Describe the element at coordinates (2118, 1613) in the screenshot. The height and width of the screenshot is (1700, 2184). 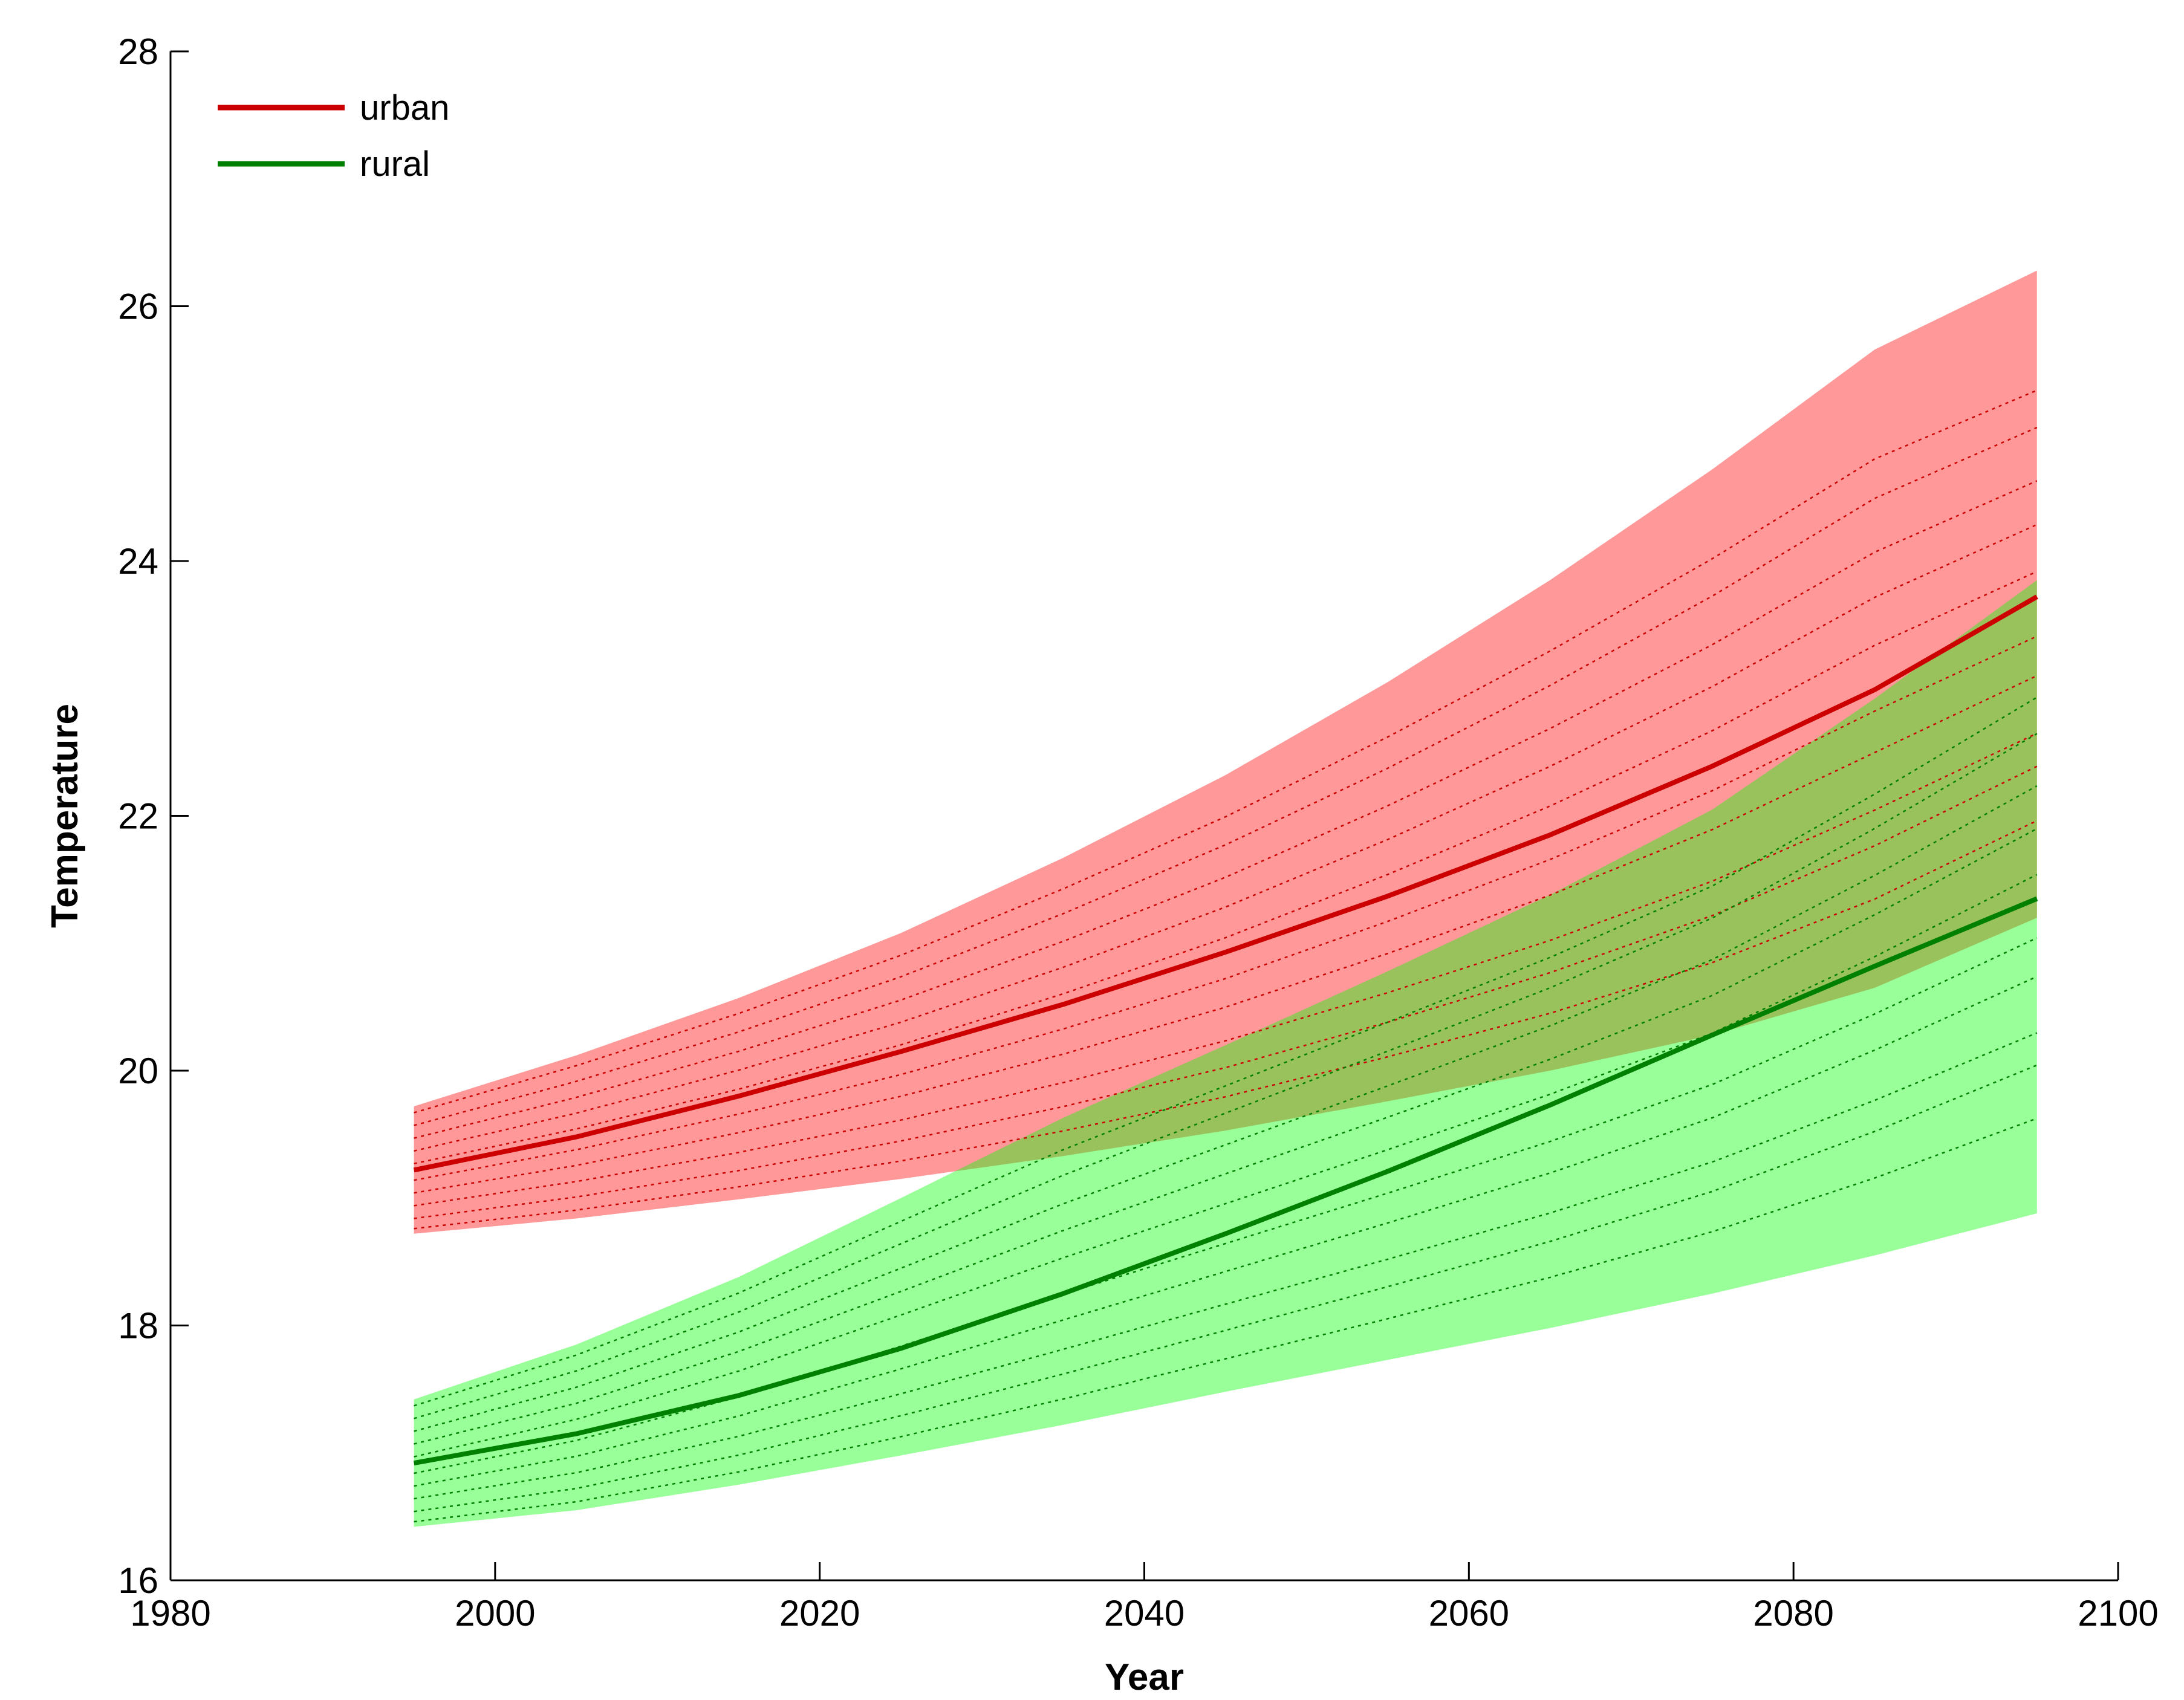
I see `x-tick-label: 2100` at that location.